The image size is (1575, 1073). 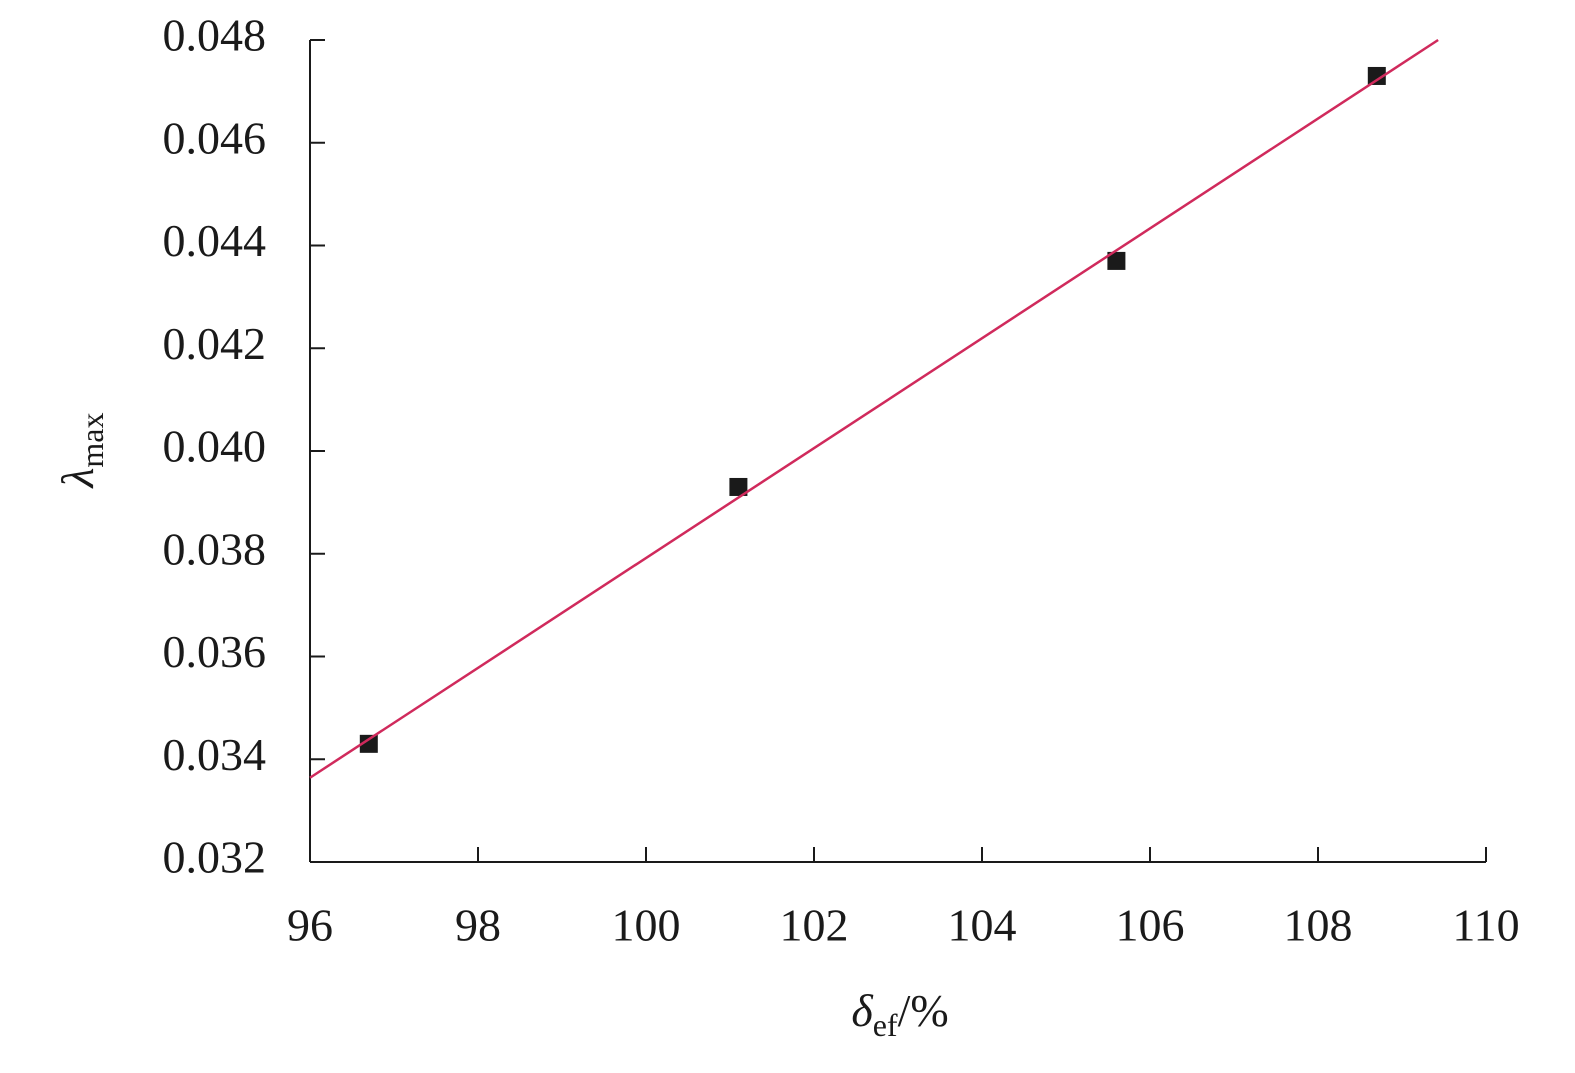 I want to click on x-tick-label: 102, so click(x=814, y=925).